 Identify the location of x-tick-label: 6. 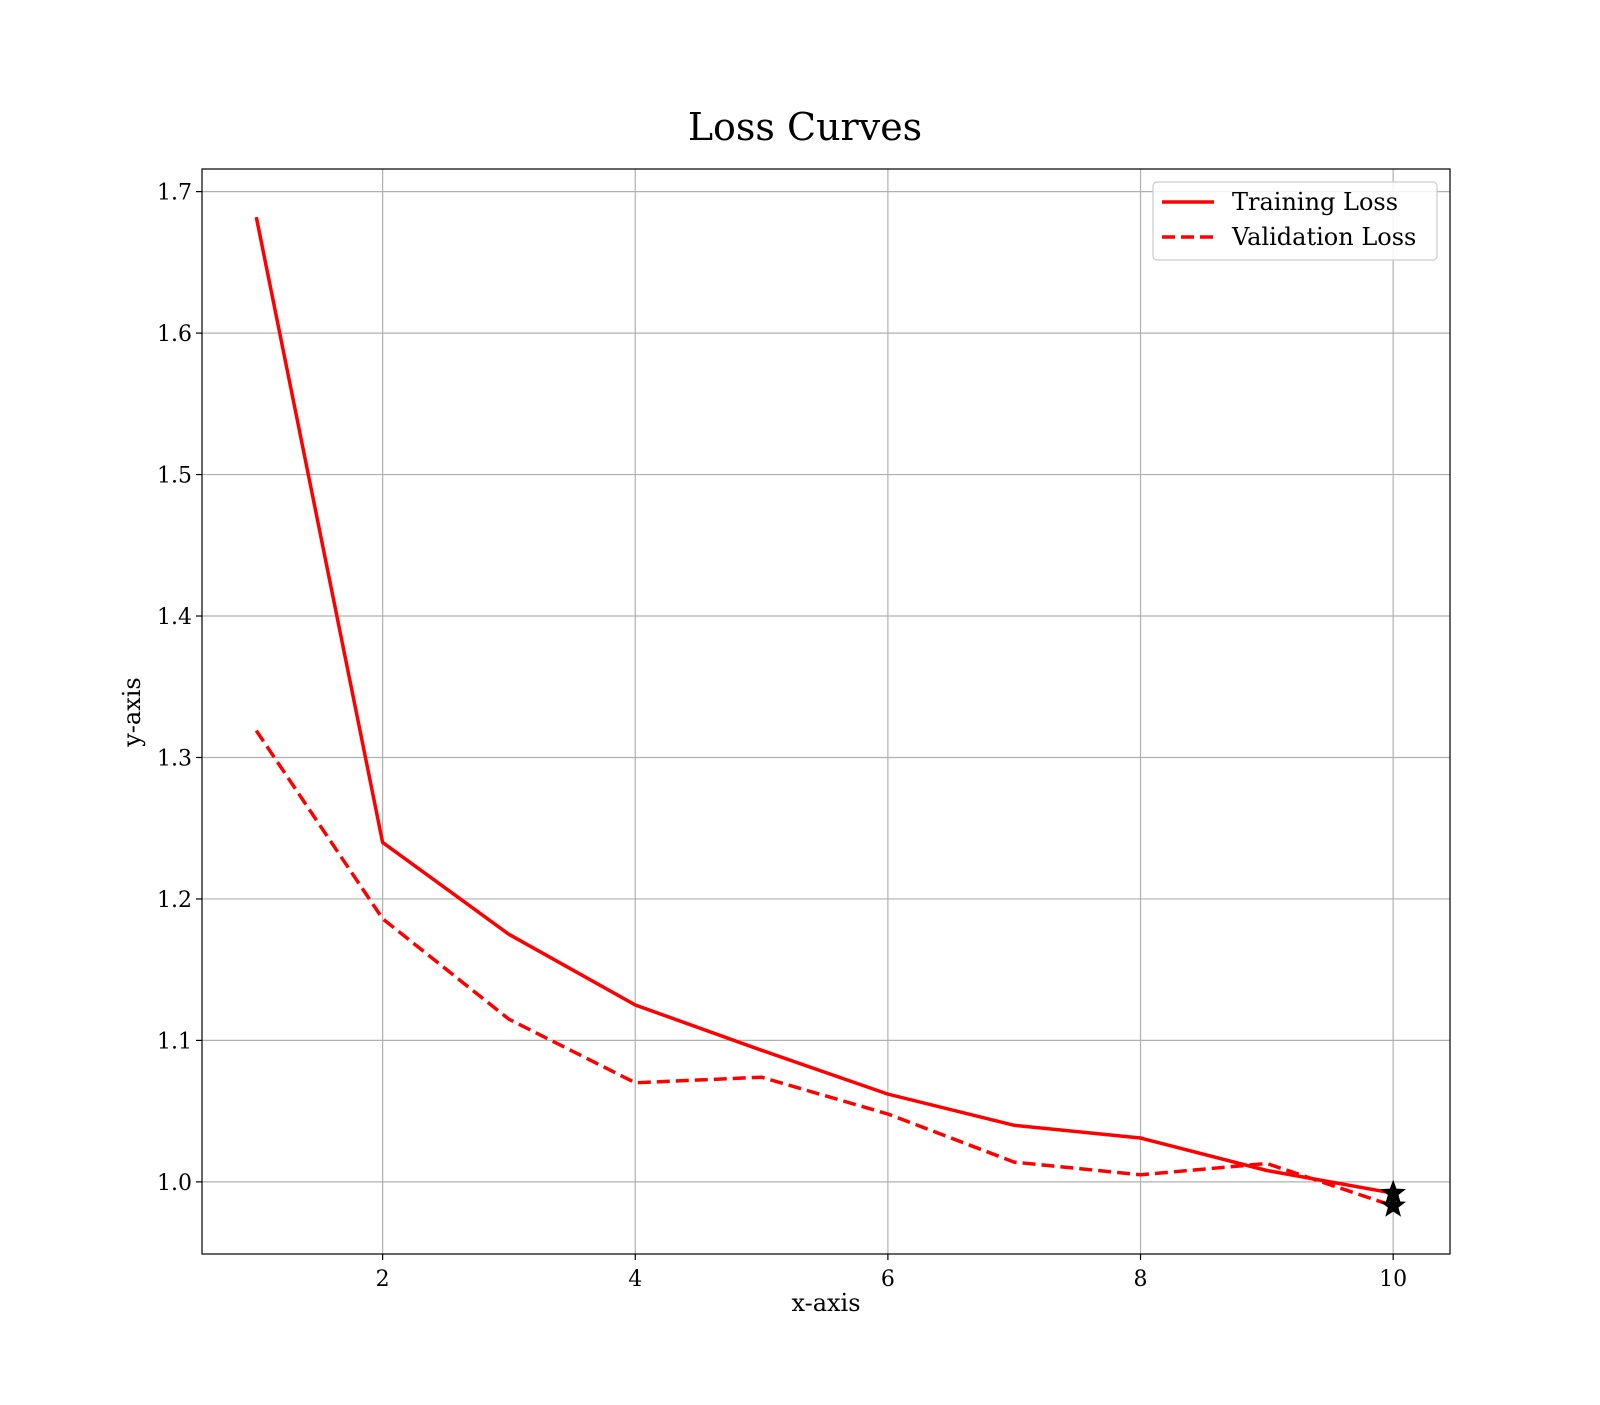
(888, 1279).